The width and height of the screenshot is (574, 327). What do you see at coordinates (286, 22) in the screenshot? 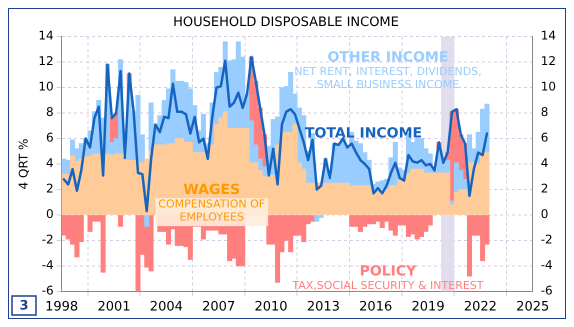
I see `chart-title: HOUSEHOLD DISPOSABLE INCOME` at bounding box center [286, 22].